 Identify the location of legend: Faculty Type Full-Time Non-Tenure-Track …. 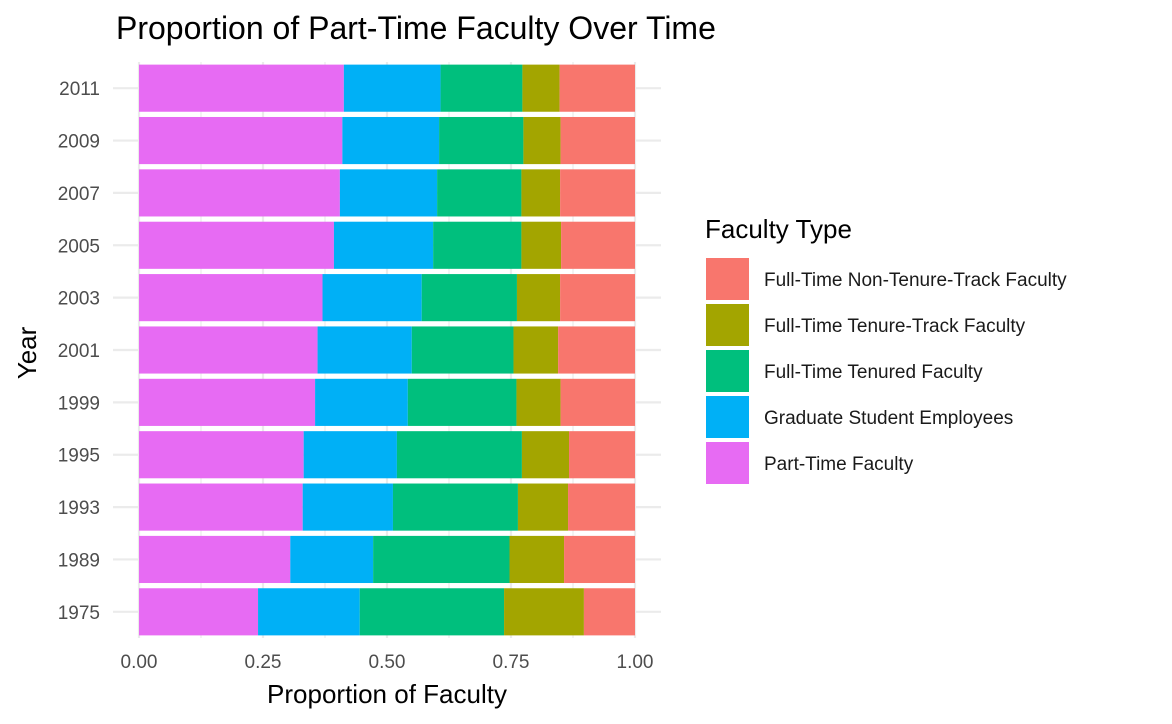
(886, 349).